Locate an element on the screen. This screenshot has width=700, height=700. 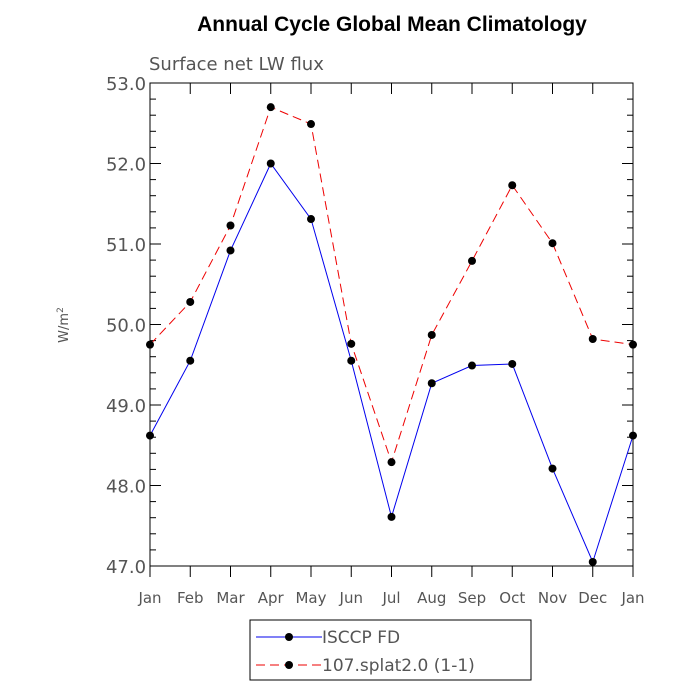
y-tick-labels: 47.0 48.0 49.0 50.0 51.0 52.0 53.0 is located at coordinates (126, 326).